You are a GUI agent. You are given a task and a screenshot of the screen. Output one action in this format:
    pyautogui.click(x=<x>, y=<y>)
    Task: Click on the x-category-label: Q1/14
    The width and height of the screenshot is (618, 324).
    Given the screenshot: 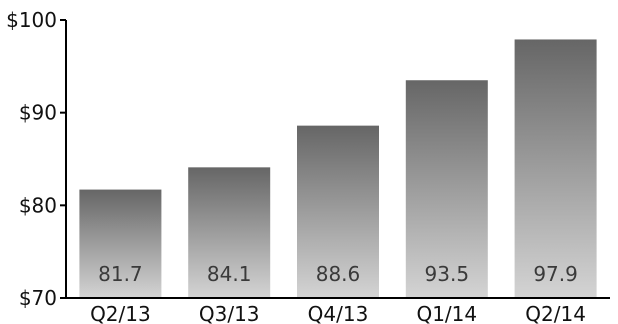 What is the action you would take?
    pyautogui.click(x=446, y=313)
    